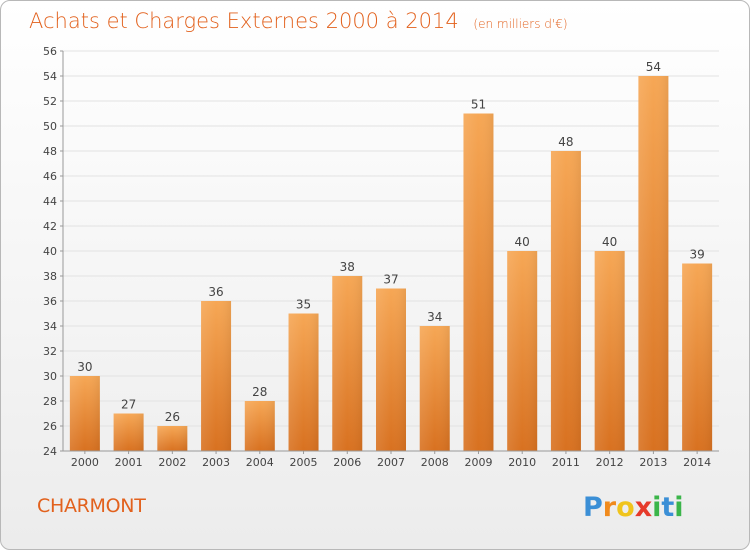  Describe the element at coordinates (520, 24) in the screenshot. I see `chart-subtitle: (en milliers d'€)` at that location.